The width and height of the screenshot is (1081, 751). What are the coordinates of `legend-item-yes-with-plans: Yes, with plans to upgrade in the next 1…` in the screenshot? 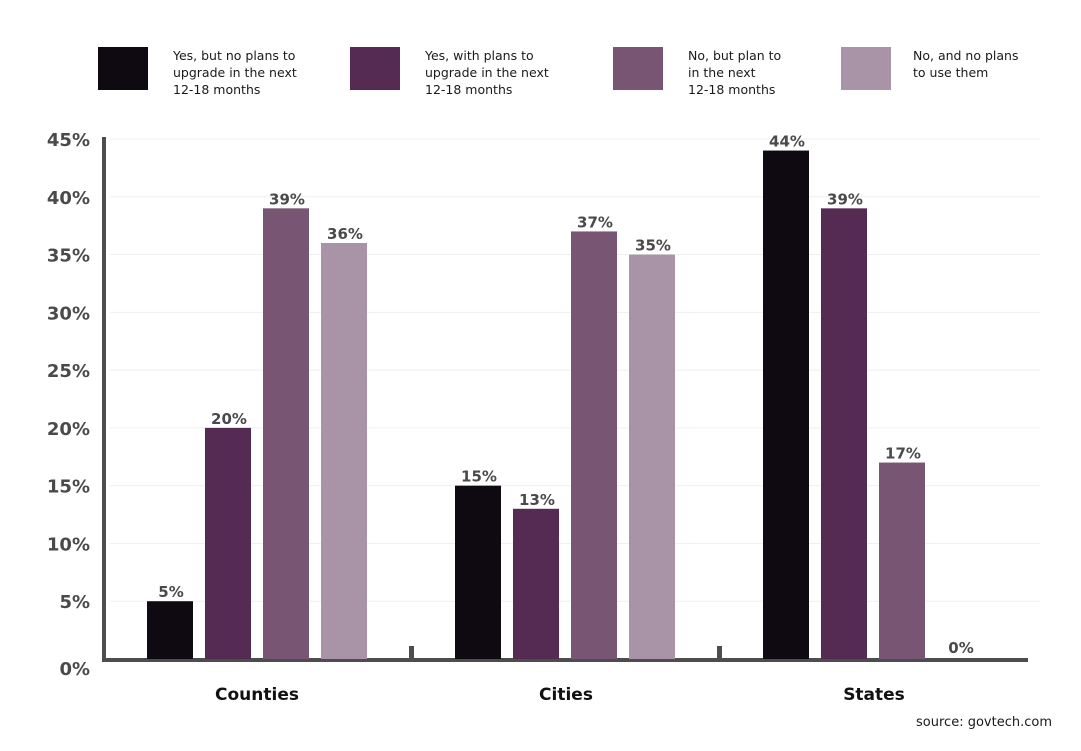 It's located at (467, 72).